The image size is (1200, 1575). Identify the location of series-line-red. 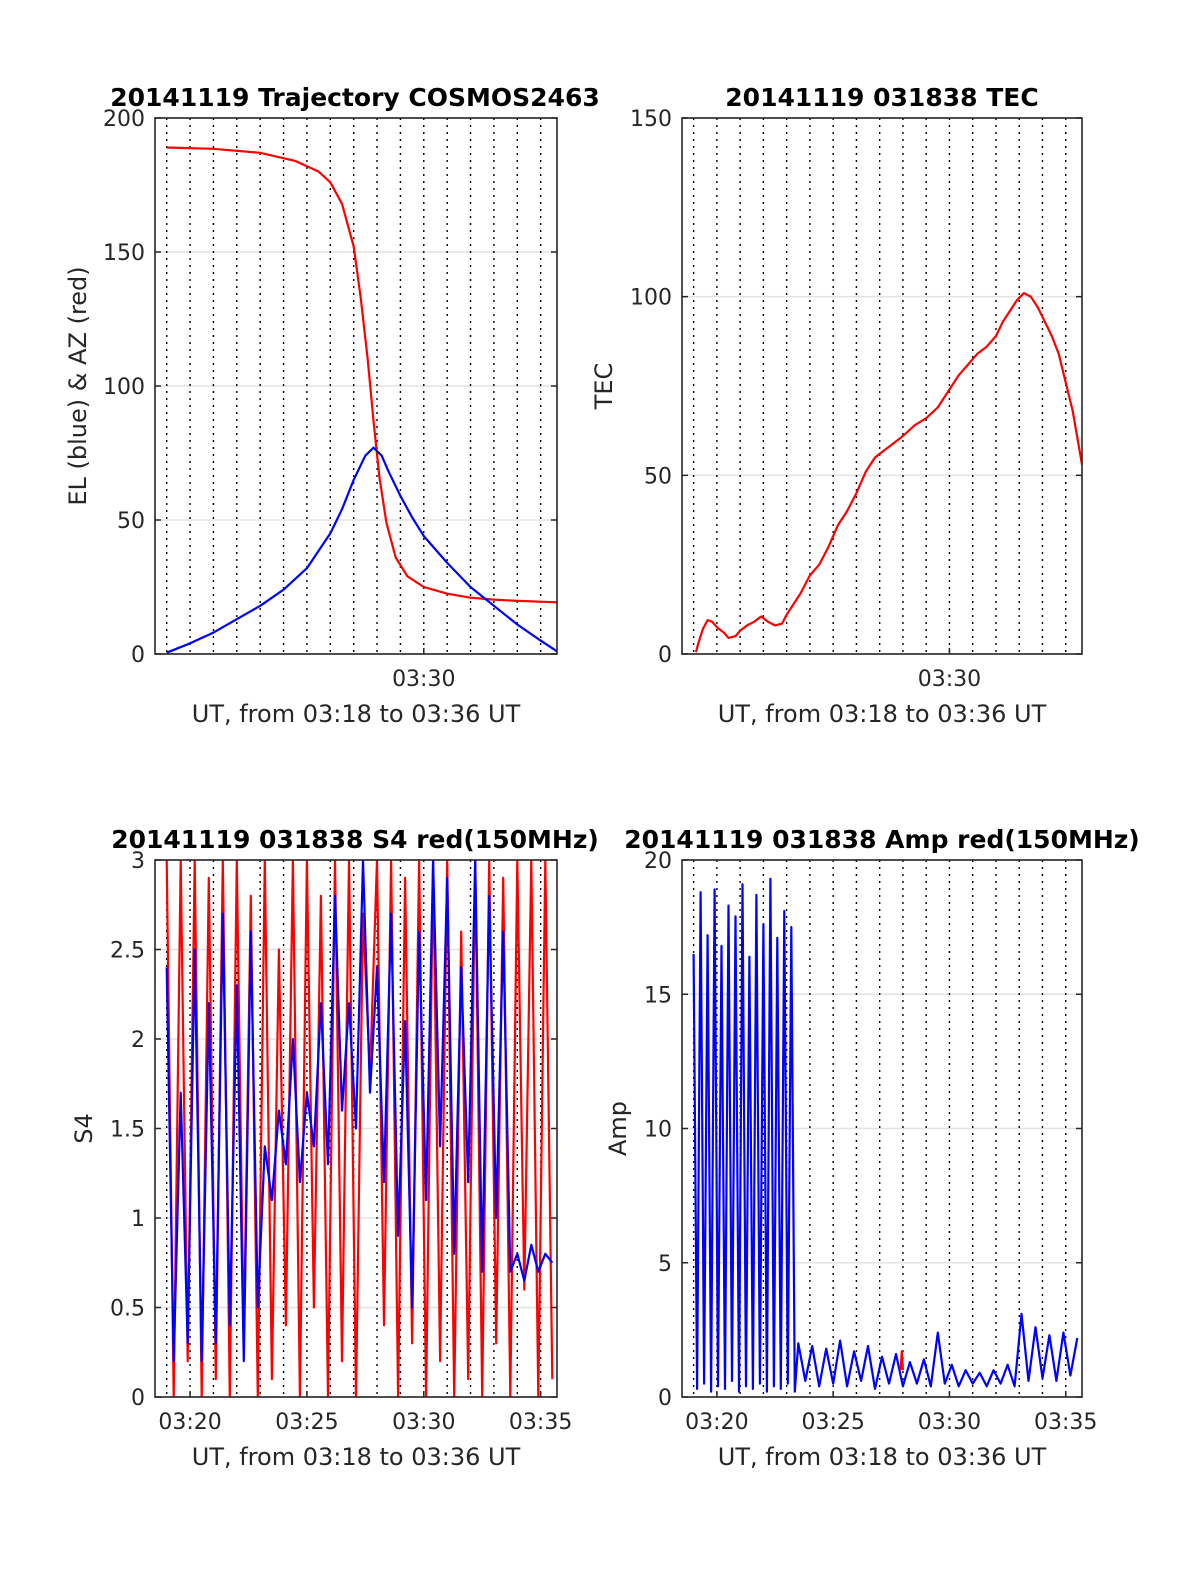
(901, 1360).